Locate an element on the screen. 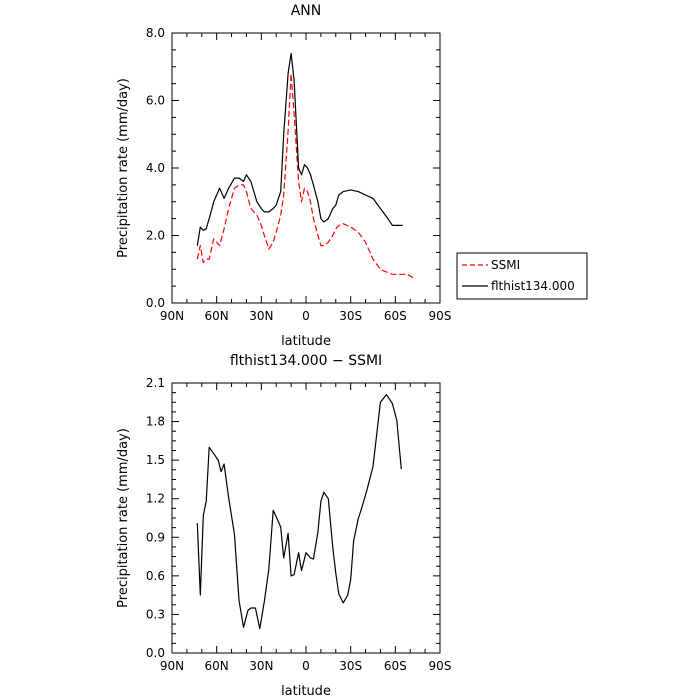 The width and height of the screenshot is (700, 700). panel-1-plot-frame is located at coordinates (306, 168).